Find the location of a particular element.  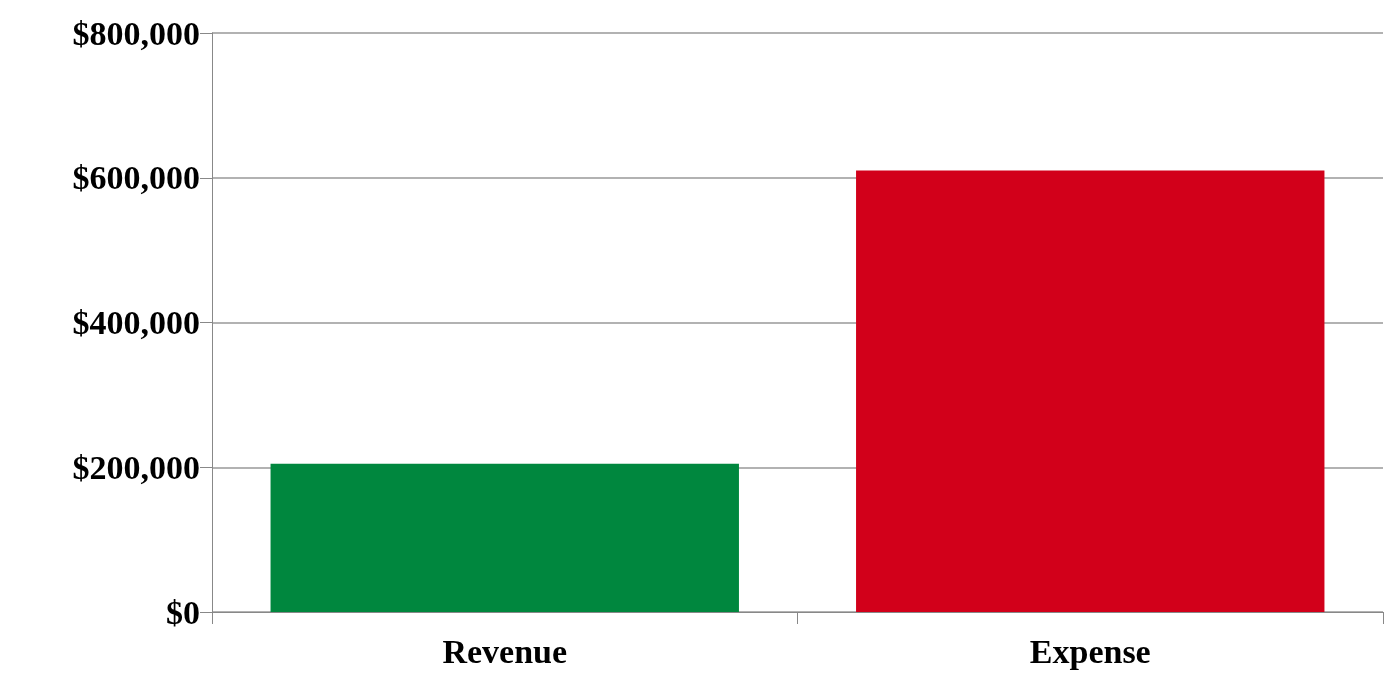

y-tick-label: $800,000 is located at coordinates (136, 33).